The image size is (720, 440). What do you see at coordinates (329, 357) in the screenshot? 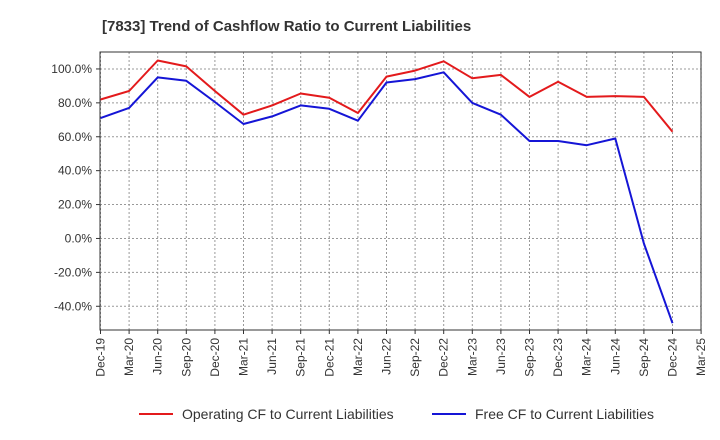
I see `x-tick-label: Dec-21` at bounding box center [329, 357].